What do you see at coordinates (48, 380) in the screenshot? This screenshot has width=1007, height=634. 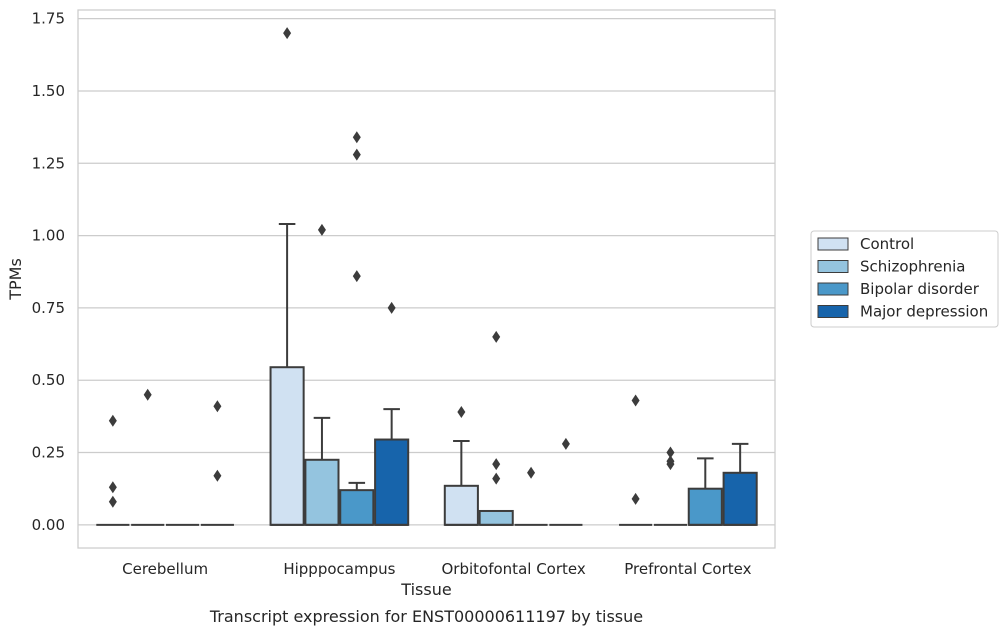 I see `y-tick-label: 0.50` at bounding box center [48, 380].